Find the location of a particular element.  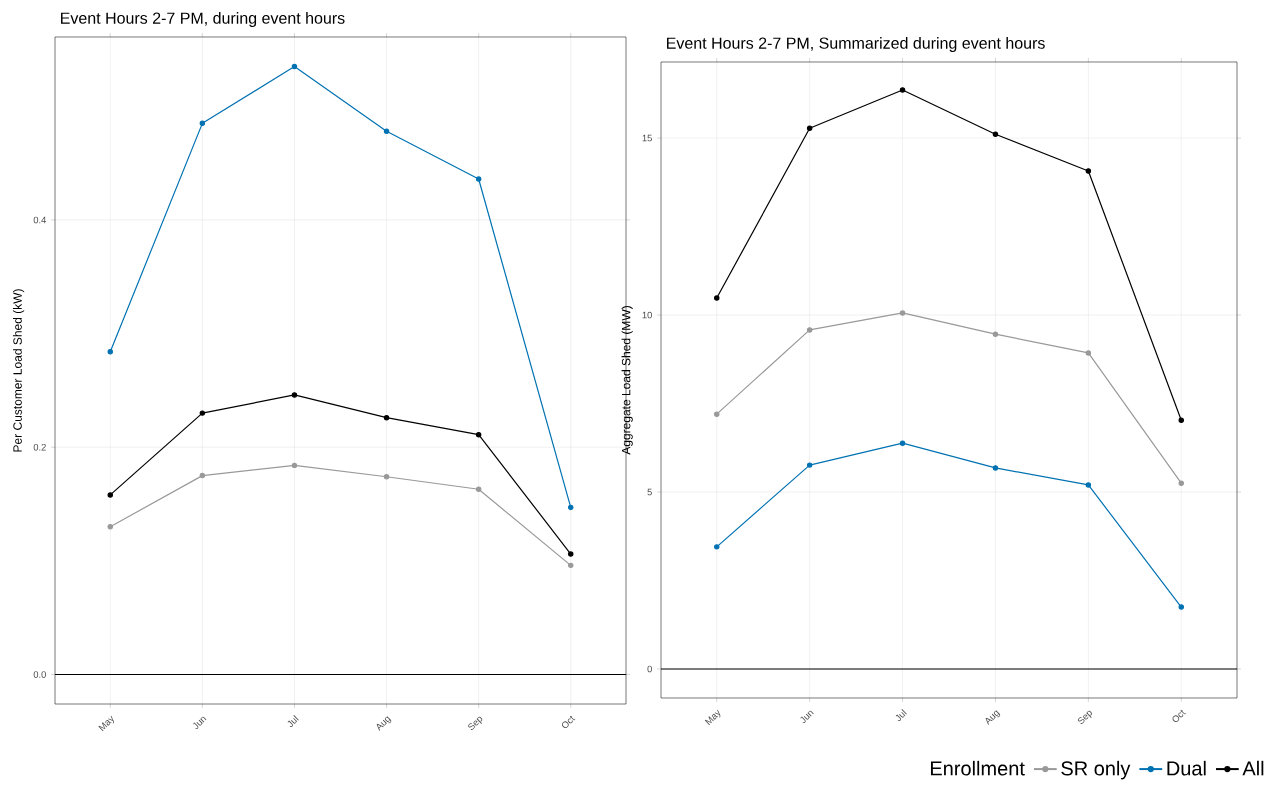

y-tick-label: 10 is located at coordinates (647, 315).